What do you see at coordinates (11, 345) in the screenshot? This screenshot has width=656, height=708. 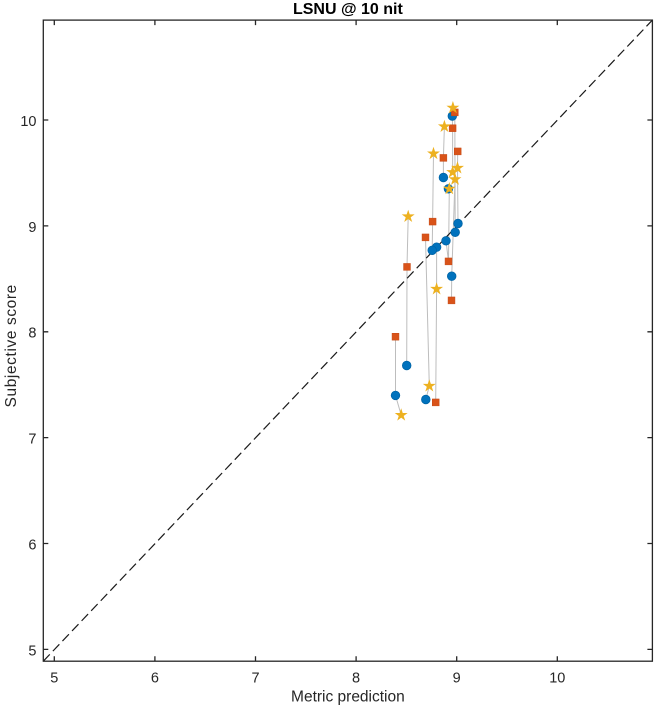 I see `svg-text: Subjective score` at bounding box center [11, 345].